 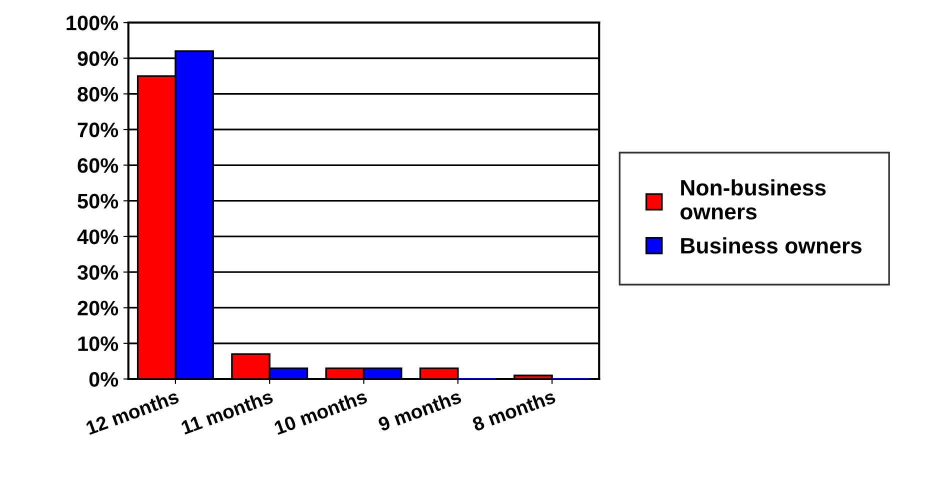 I want to click on x-tick-label: 11 months, so click(x=227, y=412).